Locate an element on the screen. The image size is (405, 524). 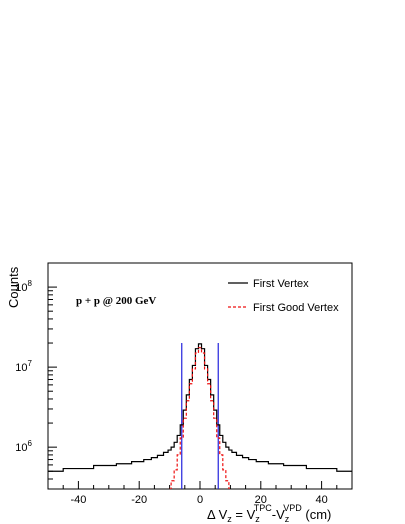
cut-lines is located at coordinates (200, 416).